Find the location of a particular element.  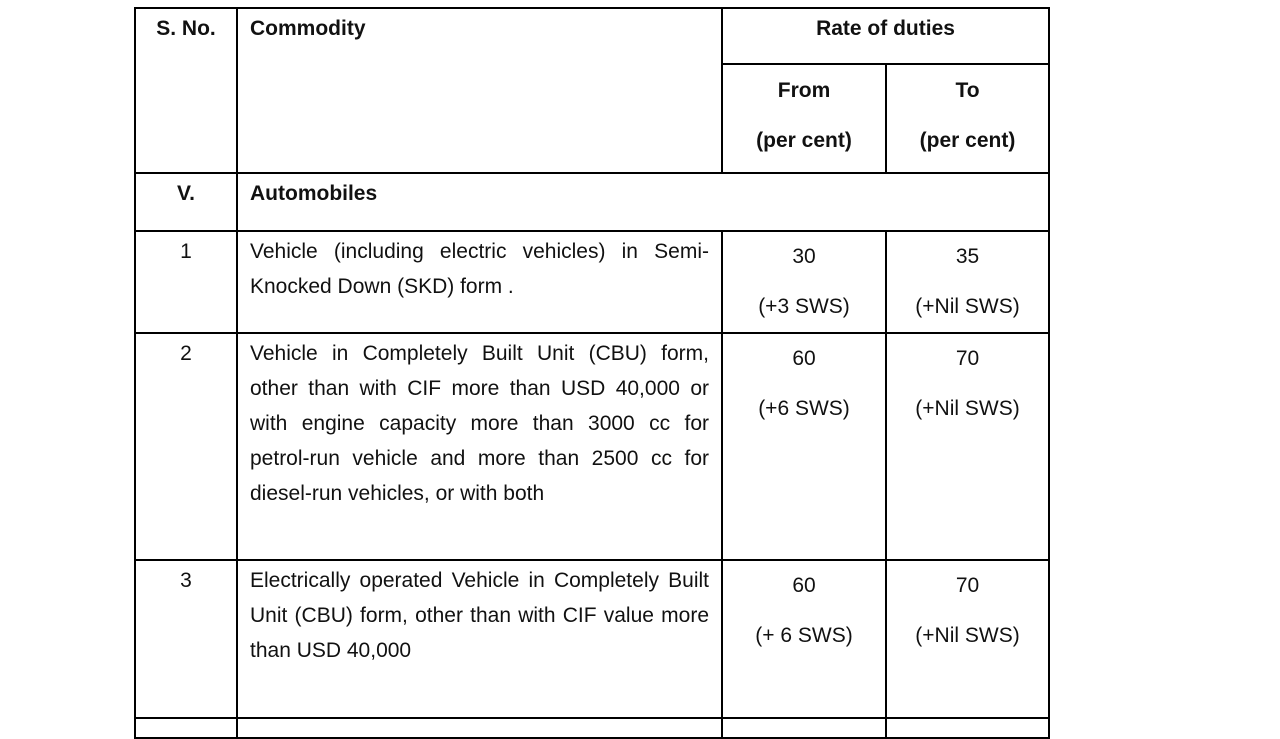

header-cell: From (per cent) is located at coordinates (804, 118).